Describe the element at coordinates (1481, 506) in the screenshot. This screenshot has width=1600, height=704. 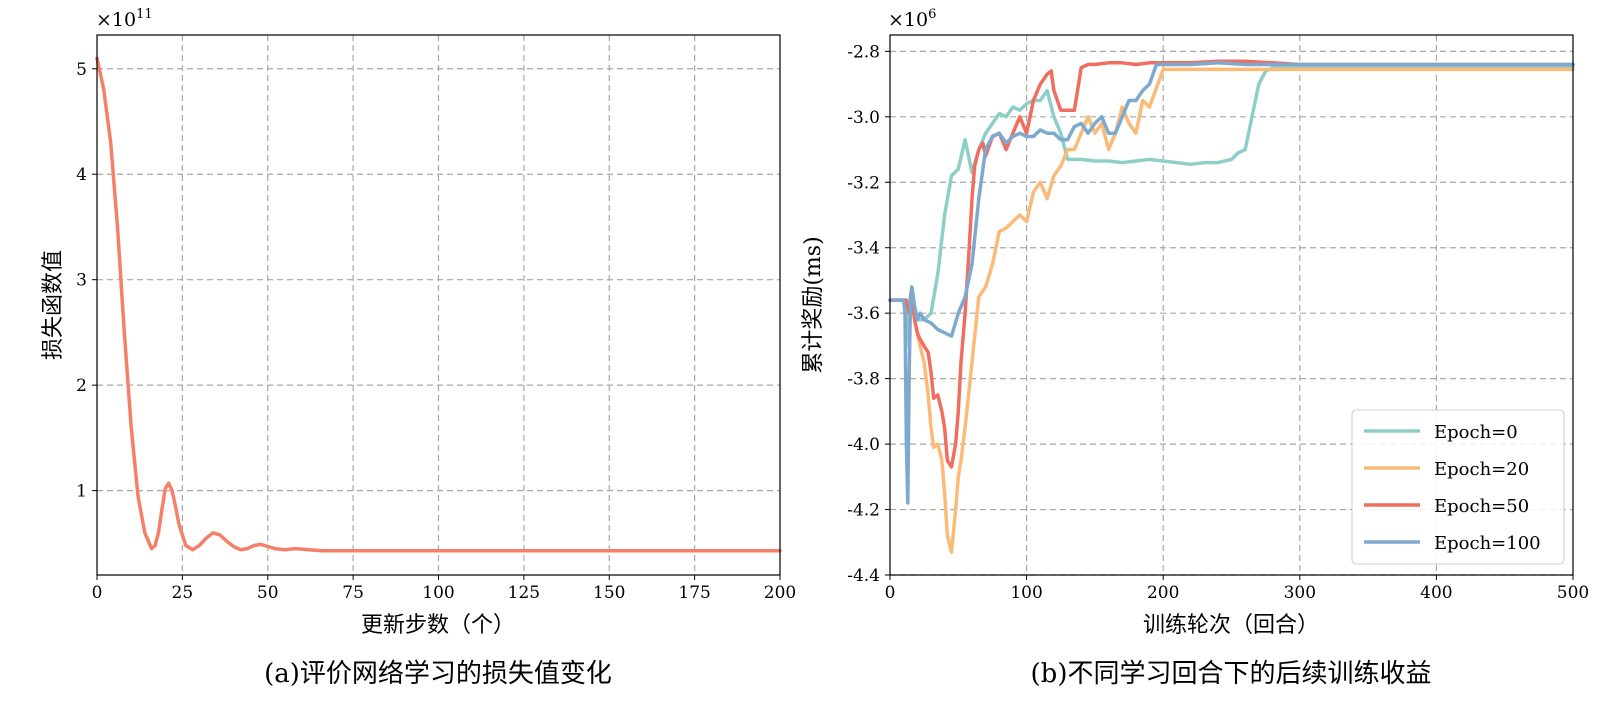
I see `legend-label-epoch-50: Epoch=50` at that location.